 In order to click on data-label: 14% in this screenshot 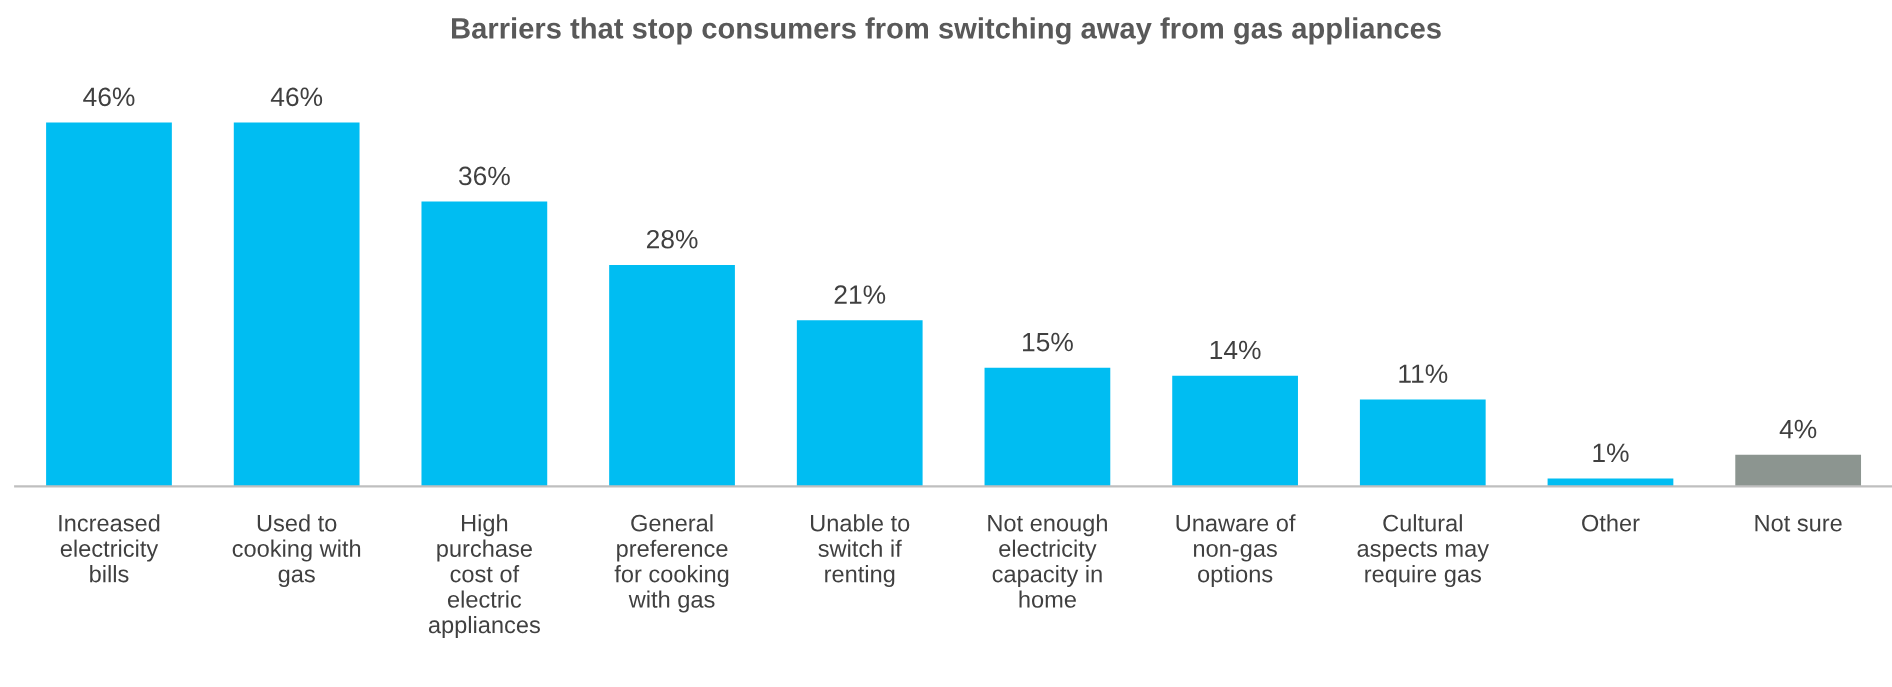, I will do `click(1235, 350)`.